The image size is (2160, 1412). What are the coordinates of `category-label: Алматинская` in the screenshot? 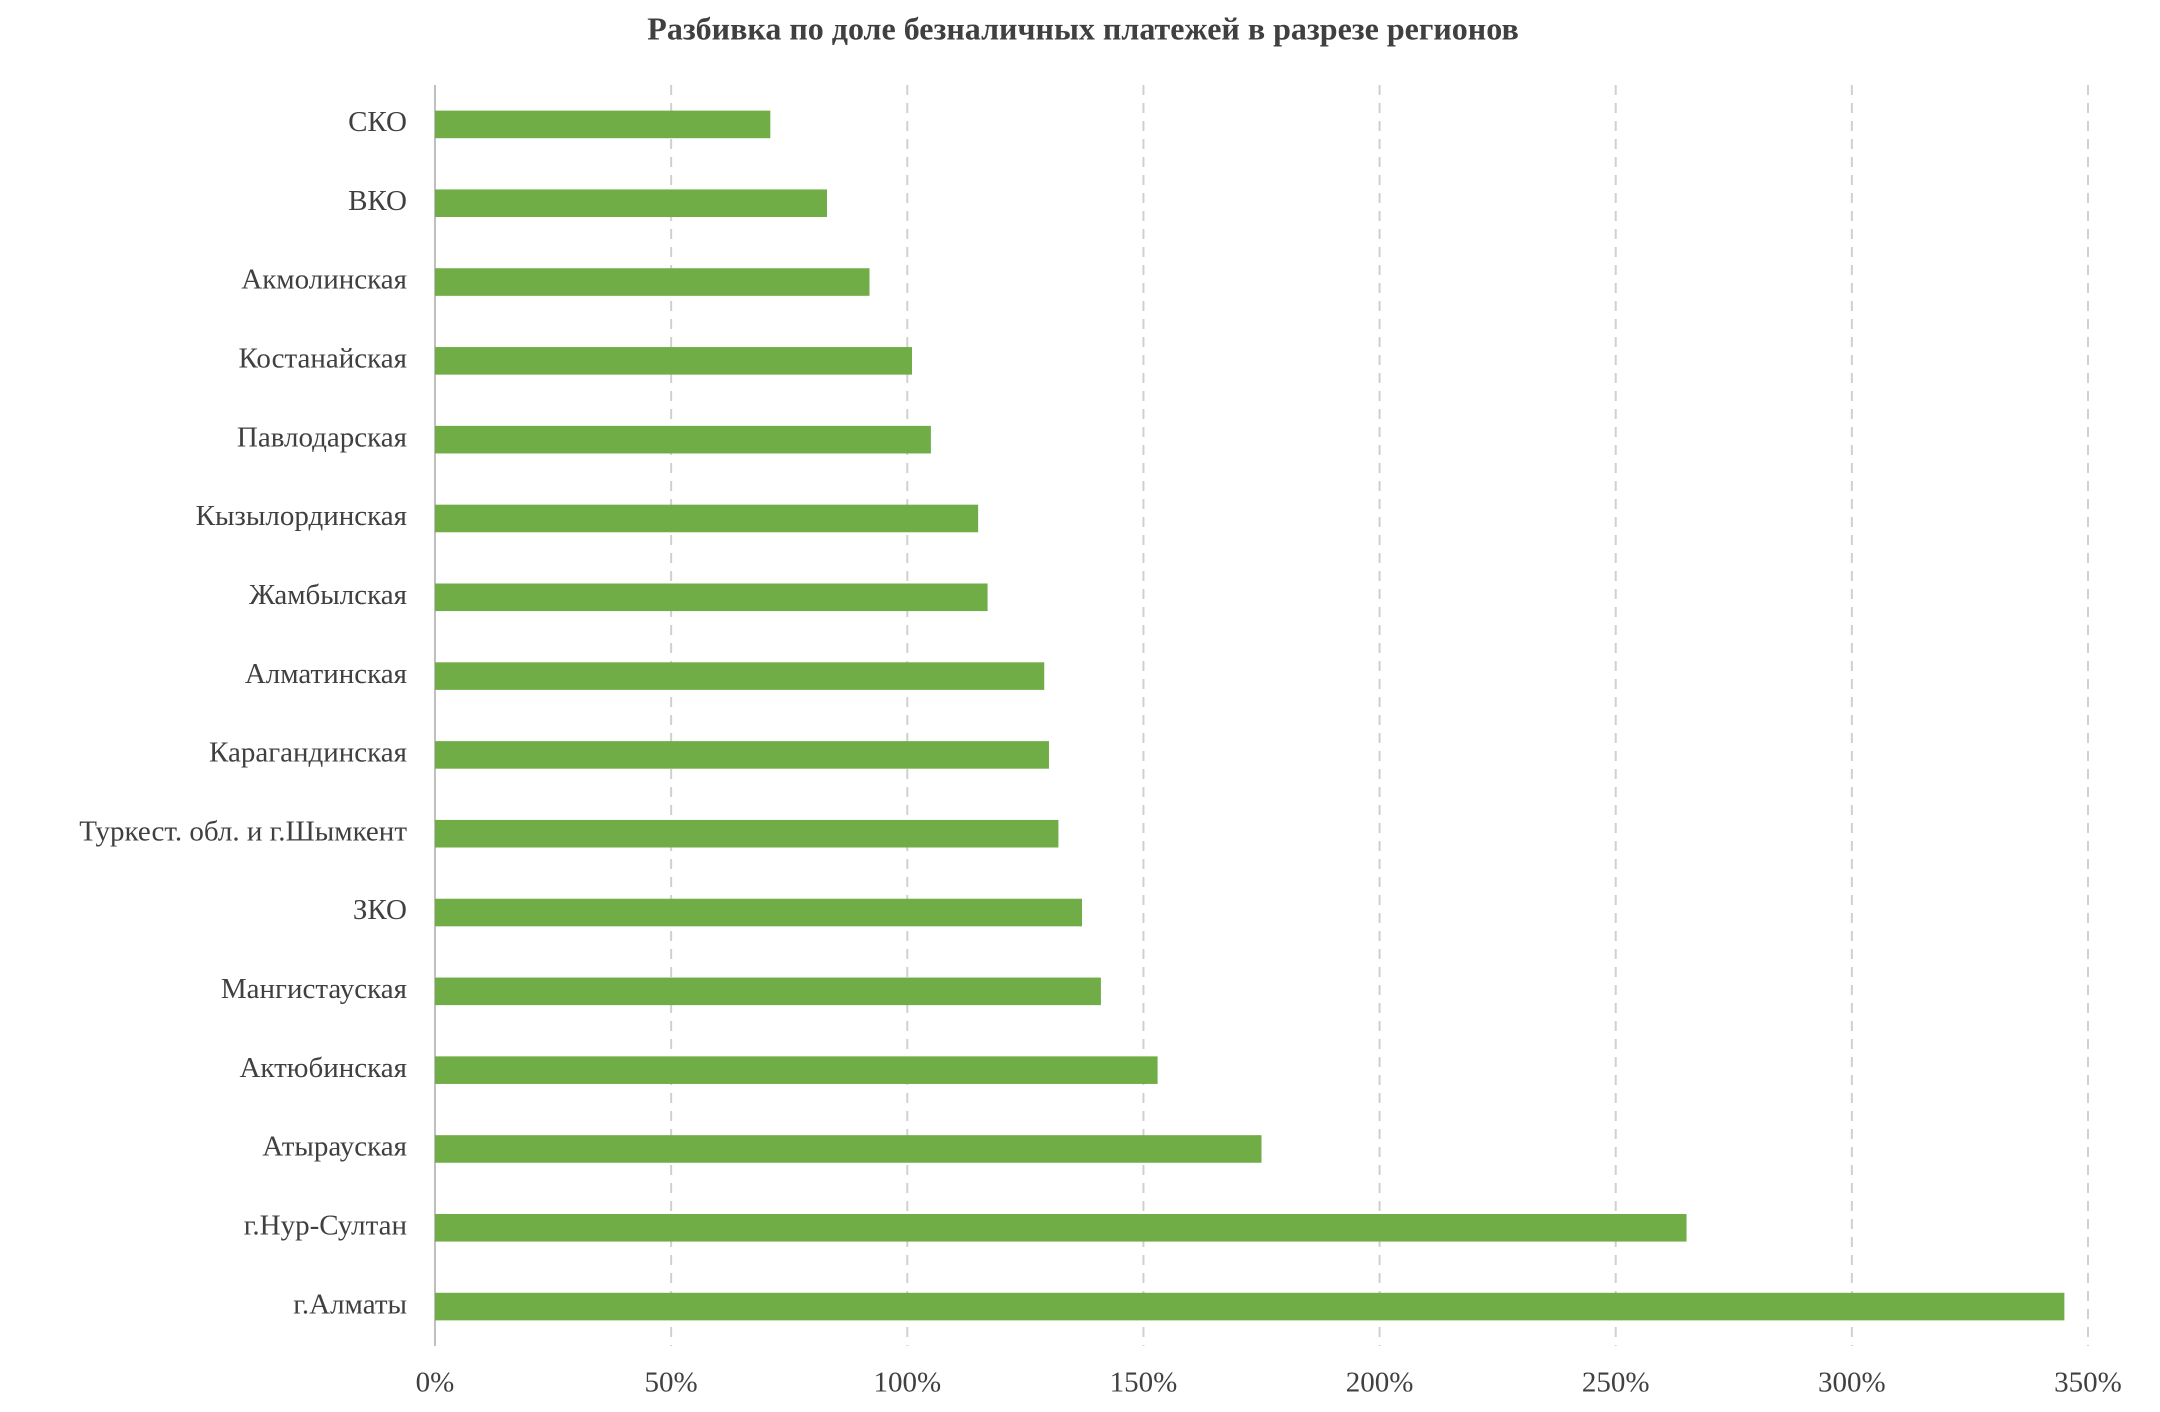 It's located at (326, 674).